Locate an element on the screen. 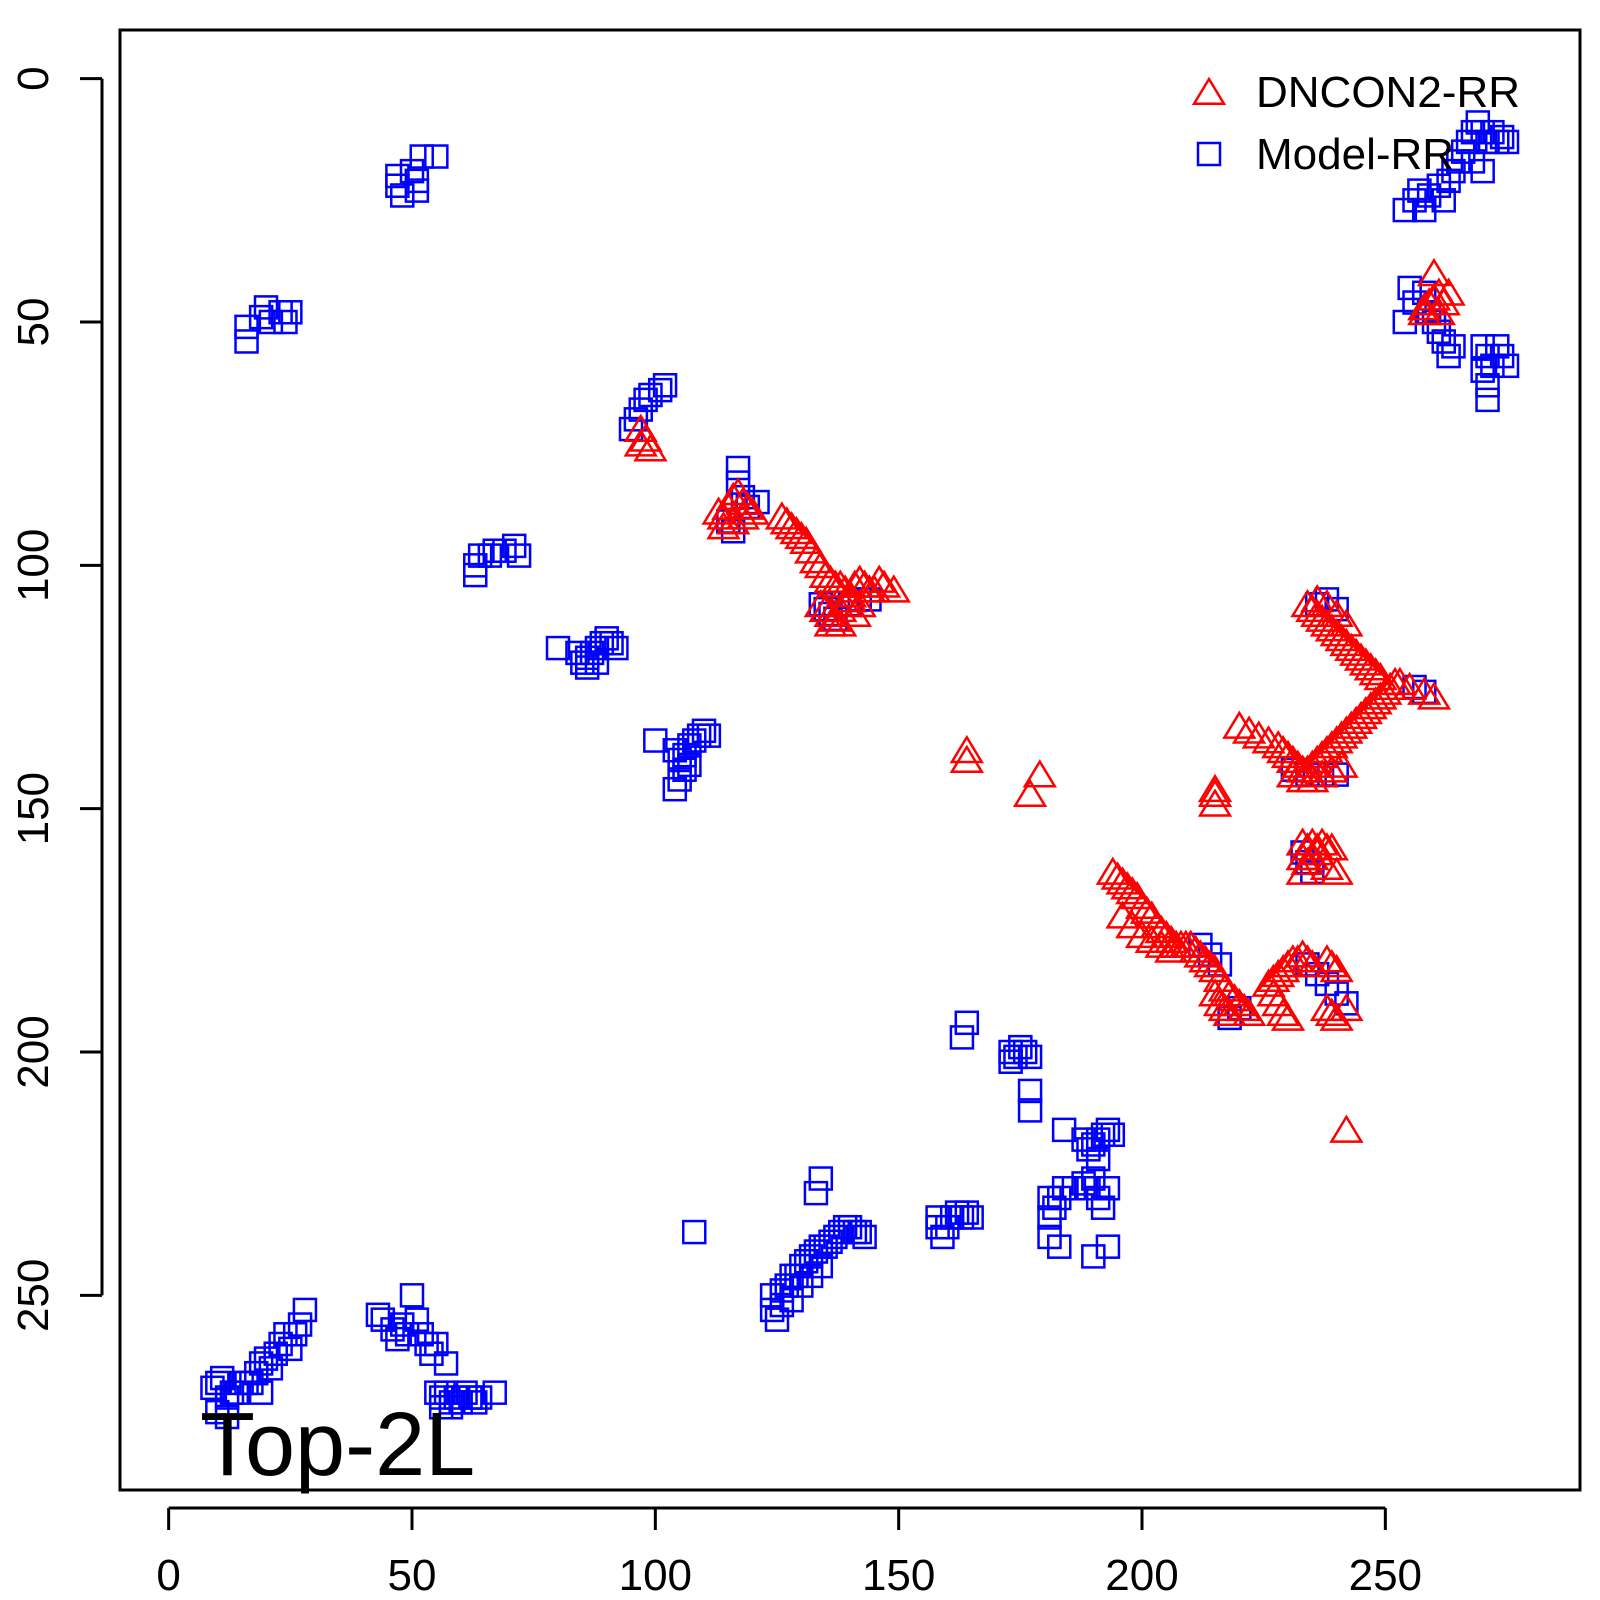 Image resolution: width=1600 pixels, height=1600 pixels. y-axis: 0 50 100 150 200 250 is located at coordinates (56, 699).